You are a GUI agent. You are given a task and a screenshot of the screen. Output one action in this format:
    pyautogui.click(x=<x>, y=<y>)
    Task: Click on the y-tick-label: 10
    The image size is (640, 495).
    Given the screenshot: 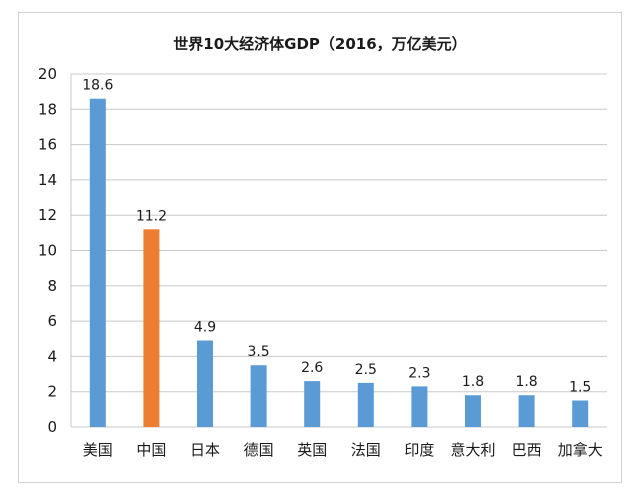 What is the action you would take?
    pyautogui.click(x=47, y=251)
    